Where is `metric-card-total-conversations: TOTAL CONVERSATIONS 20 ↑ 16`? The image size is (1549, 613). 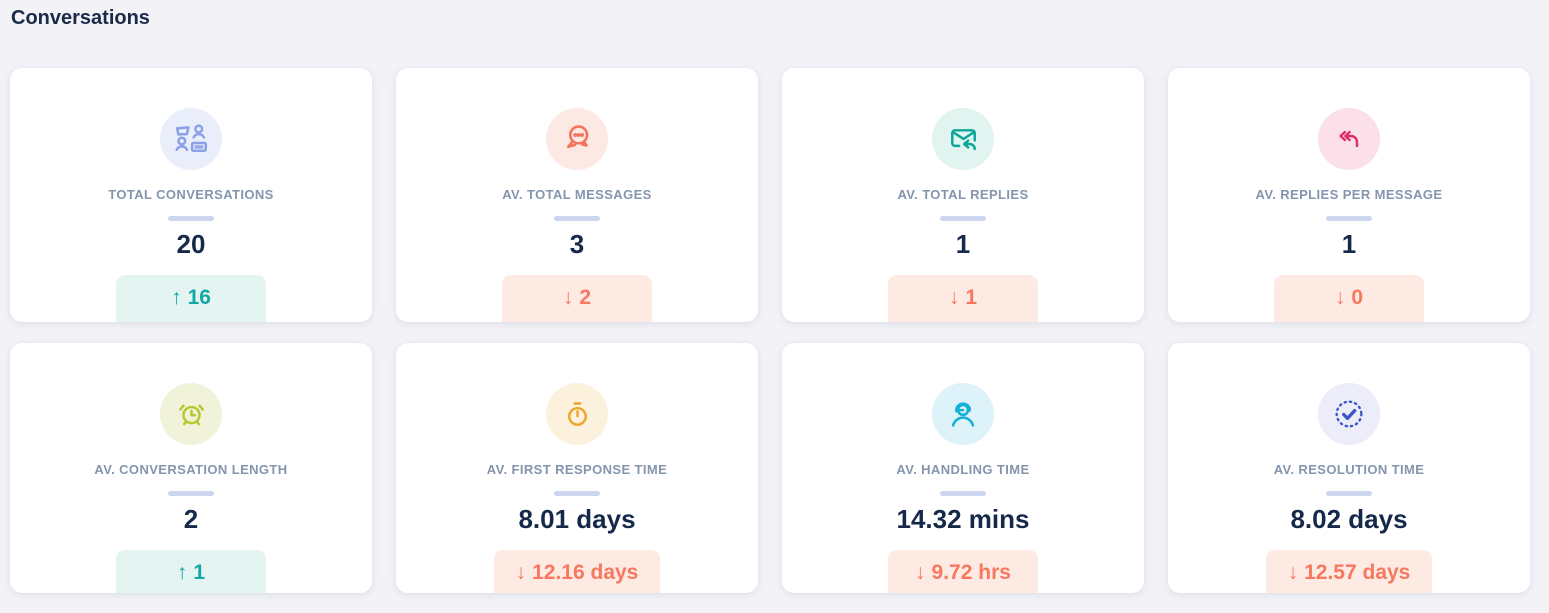 metric-card-total-conversations: TOTAL CONVERSATIONS 20 ↑ 16 is located at coordinates (191, 195).